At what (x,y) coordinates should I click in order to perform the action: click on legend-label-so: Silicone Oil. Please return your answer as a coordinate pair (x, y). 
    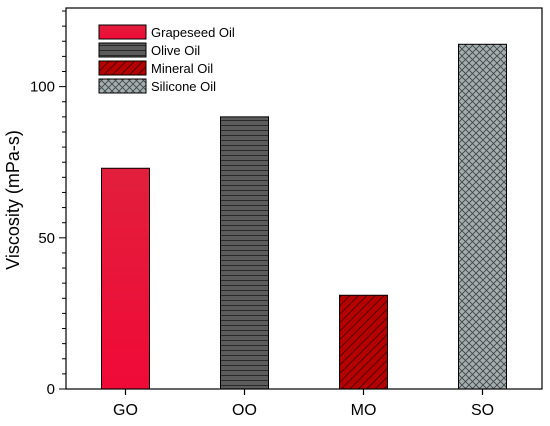
    Looking at the image, I should click on (183, 86).